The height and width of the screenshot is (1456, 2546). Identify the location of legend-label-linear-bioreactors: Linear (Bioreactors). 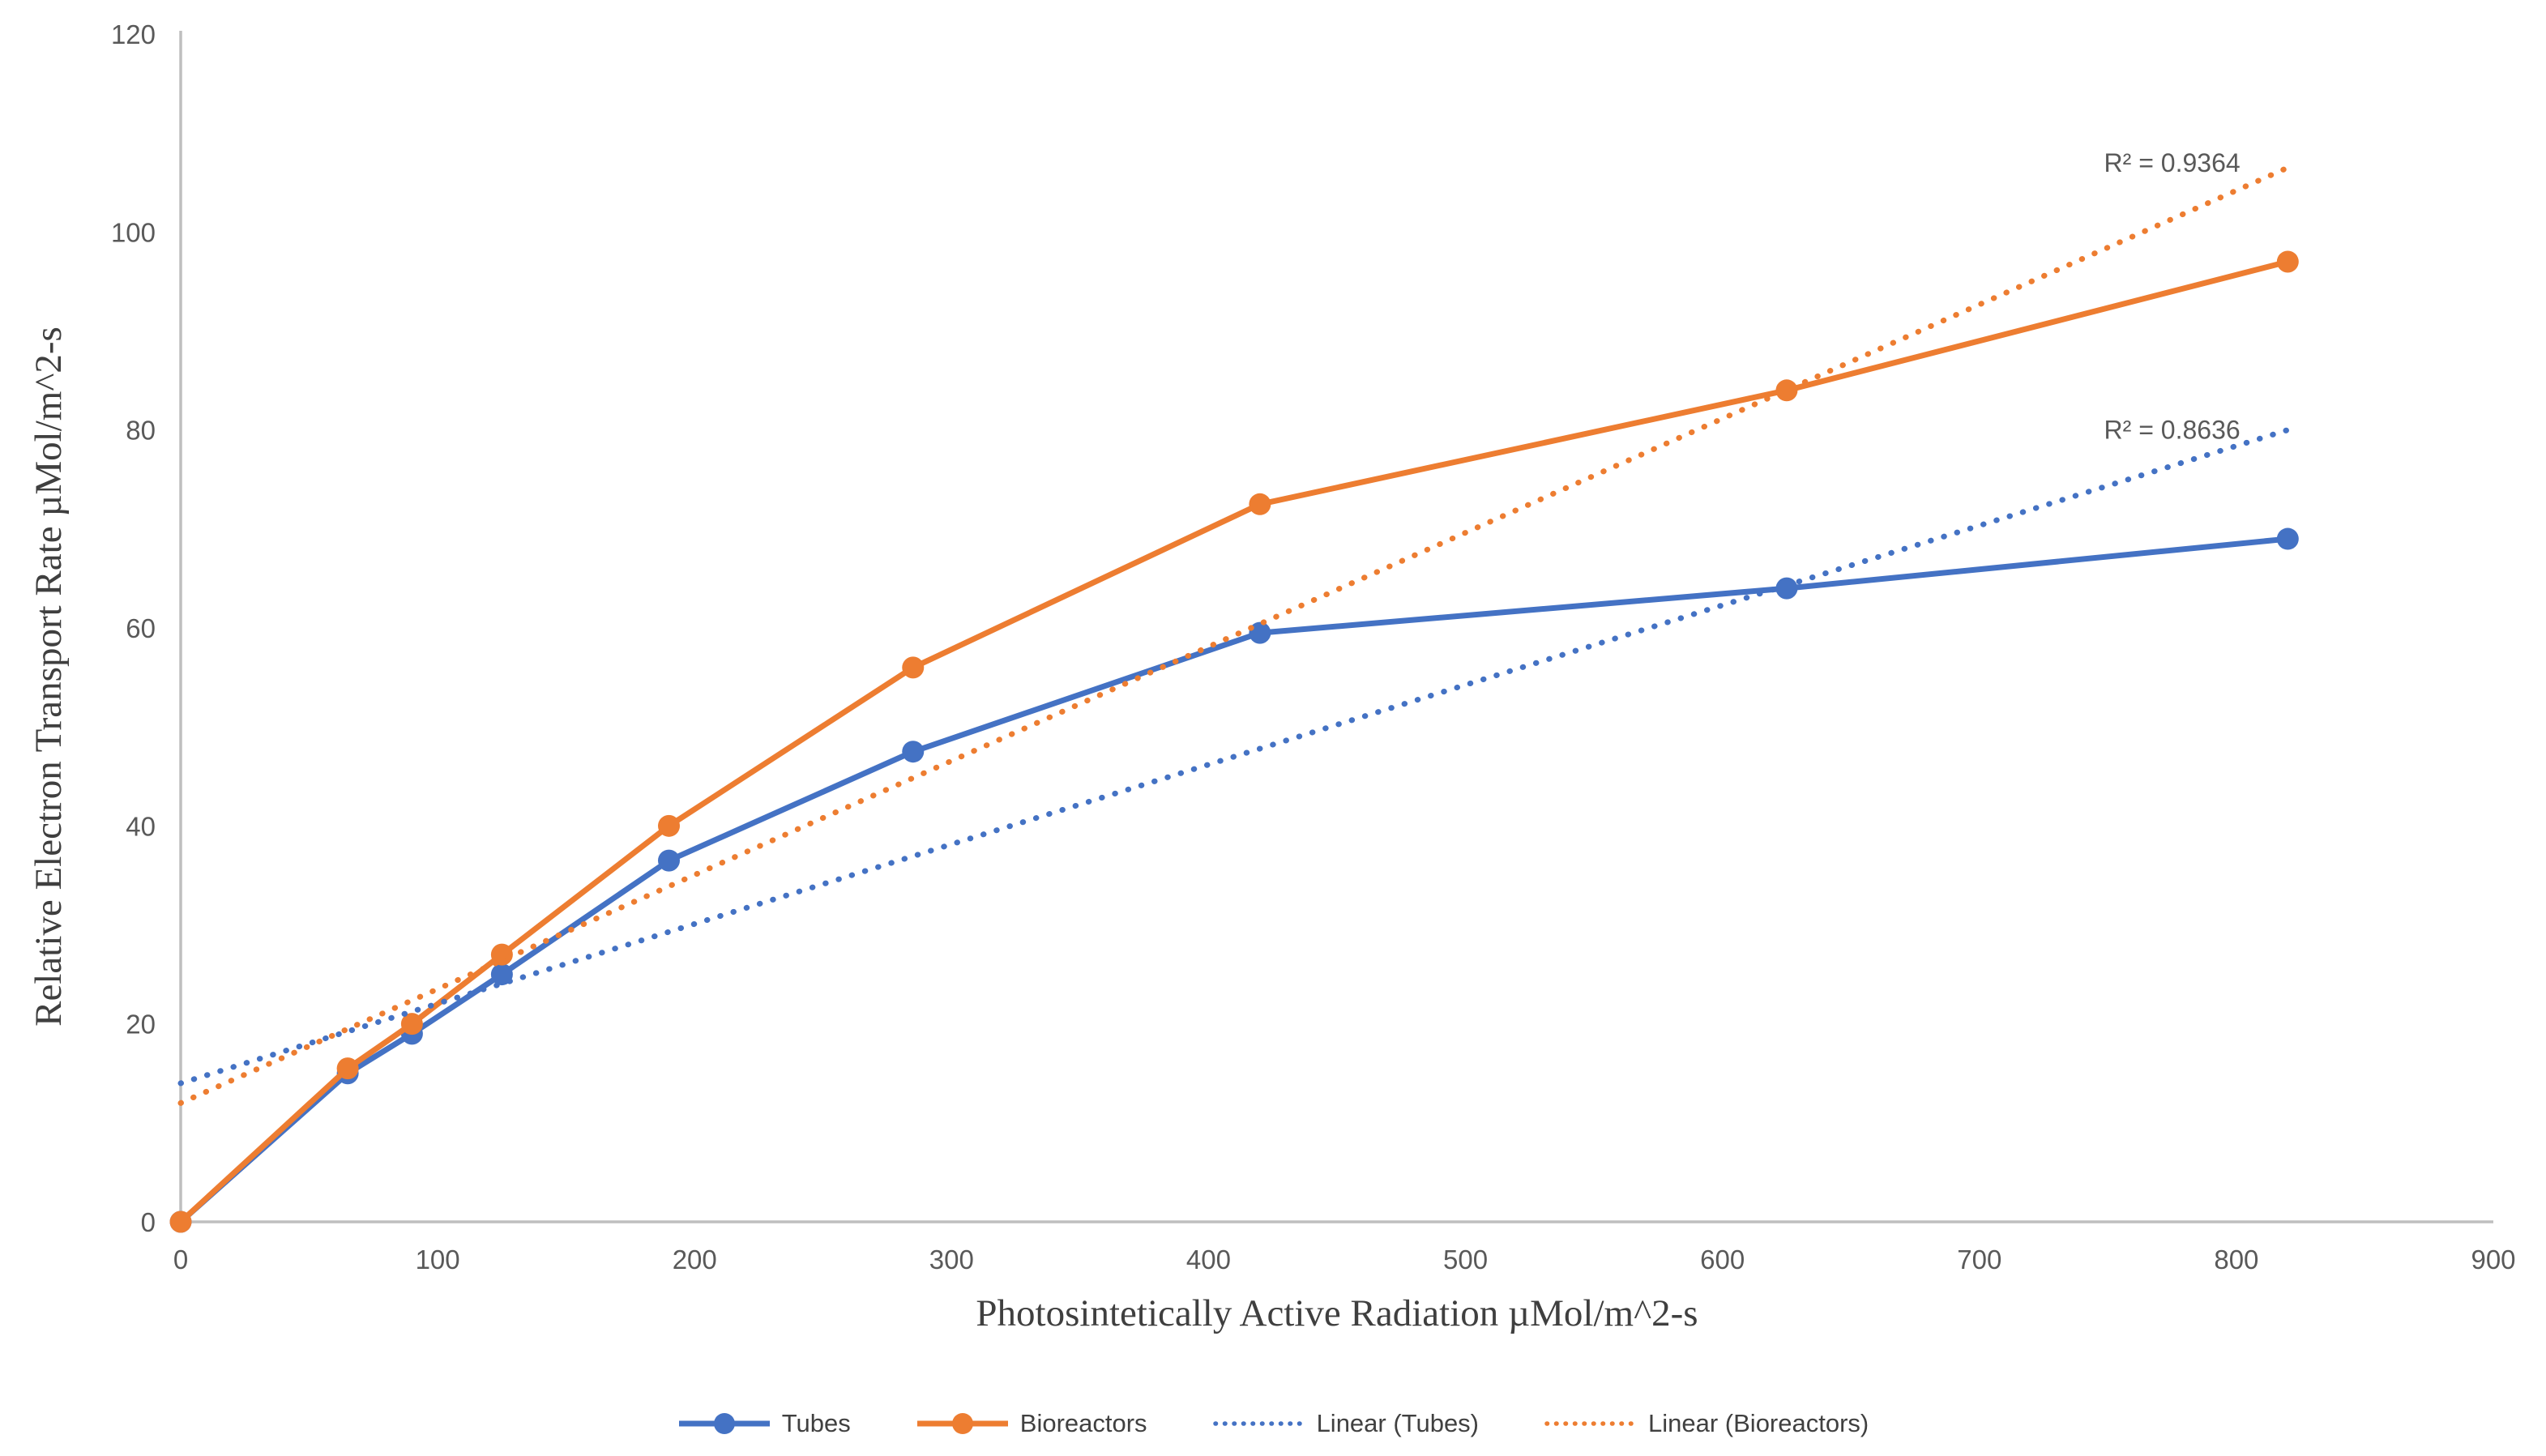
(1759, 1423).